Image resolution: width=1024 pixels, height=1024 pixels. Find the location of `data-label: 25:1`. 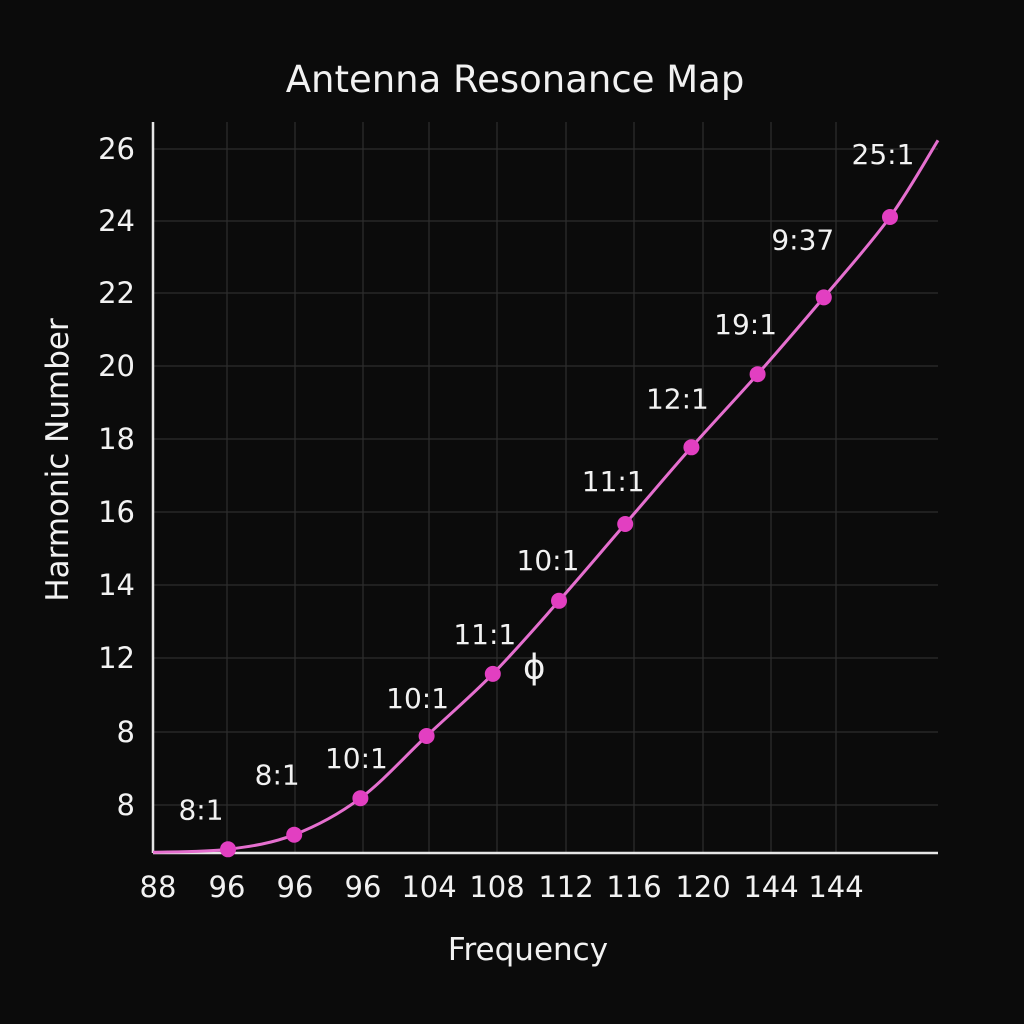

data-label: 25:1 is located at coordinates (883, 154).